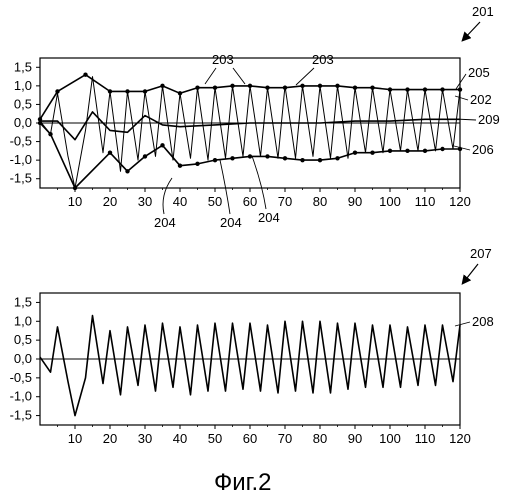  I want to click on ref-208: 208, so click(483, 321).